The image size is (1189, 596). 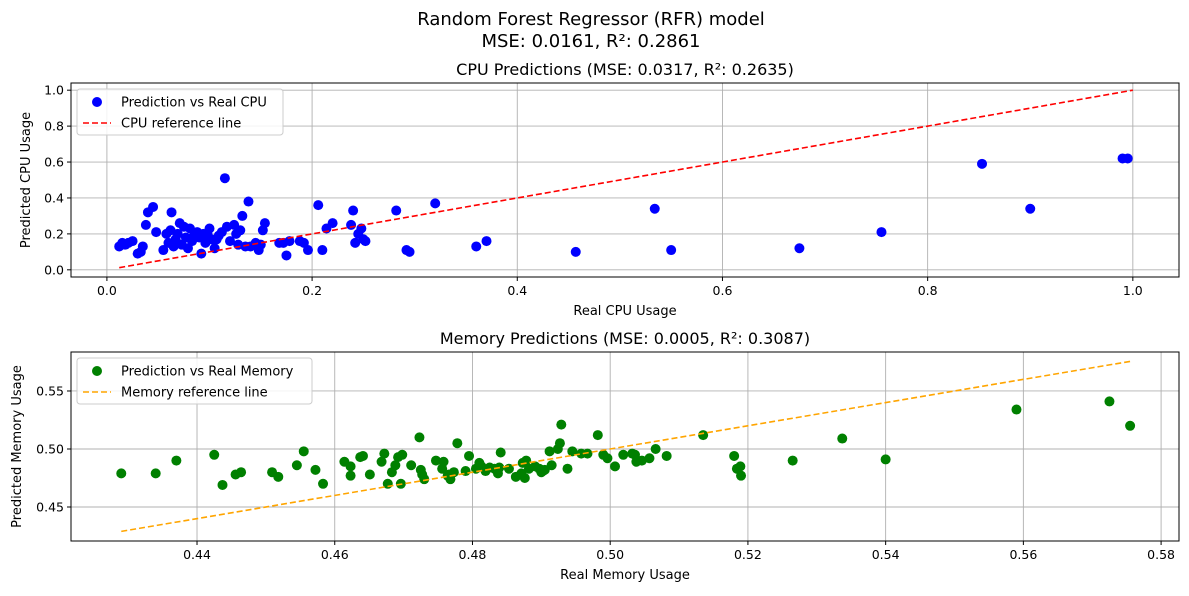 I want to click on cpu-y-tick-label: 0.8, so click(x=54, y=126).